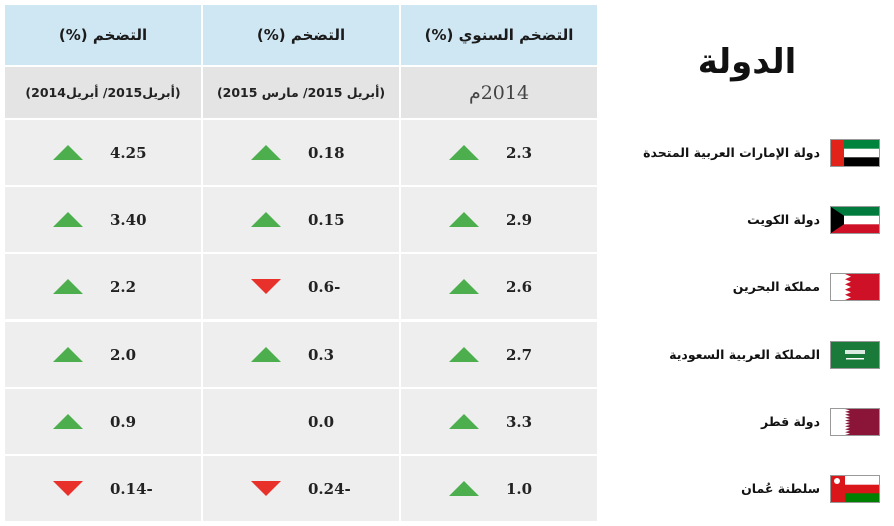 The image size is (894, 526). Describe the element at coordinates (103, 92) in the screenshot. I see `column-period: (أبريل2015/ أبريل2014)` at that location.